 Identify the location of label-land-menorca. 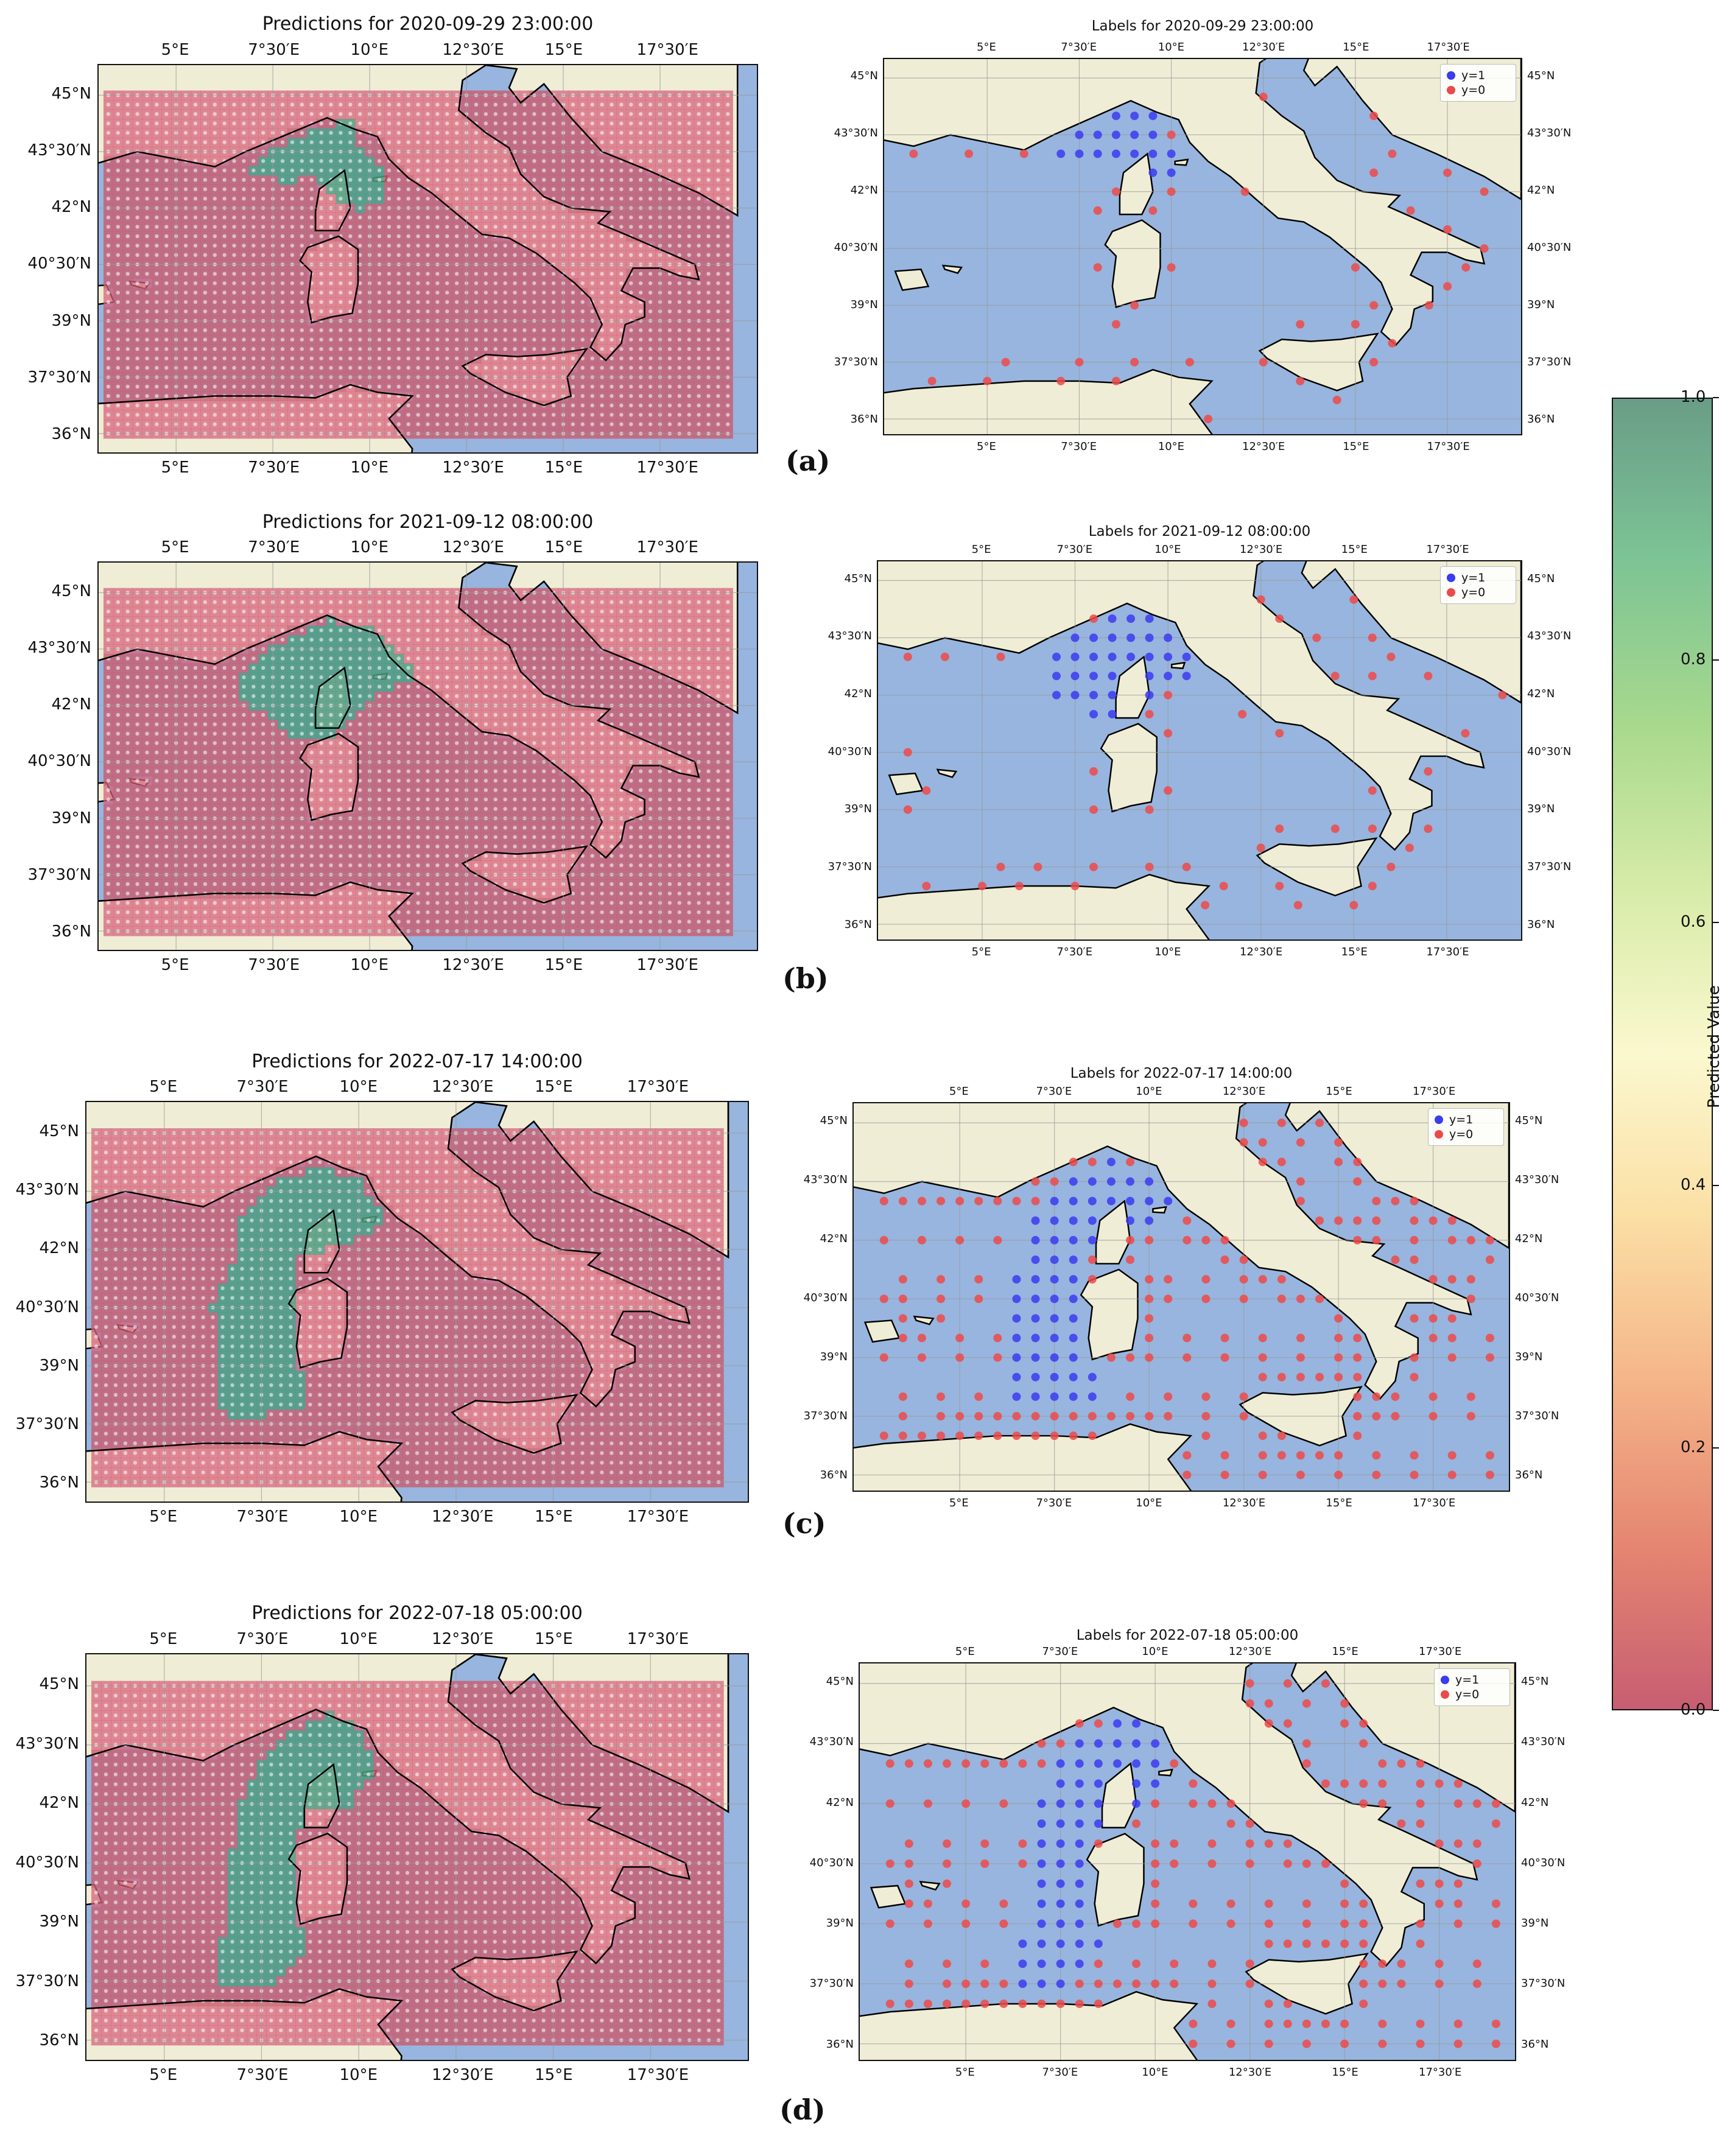
(930, 1886).